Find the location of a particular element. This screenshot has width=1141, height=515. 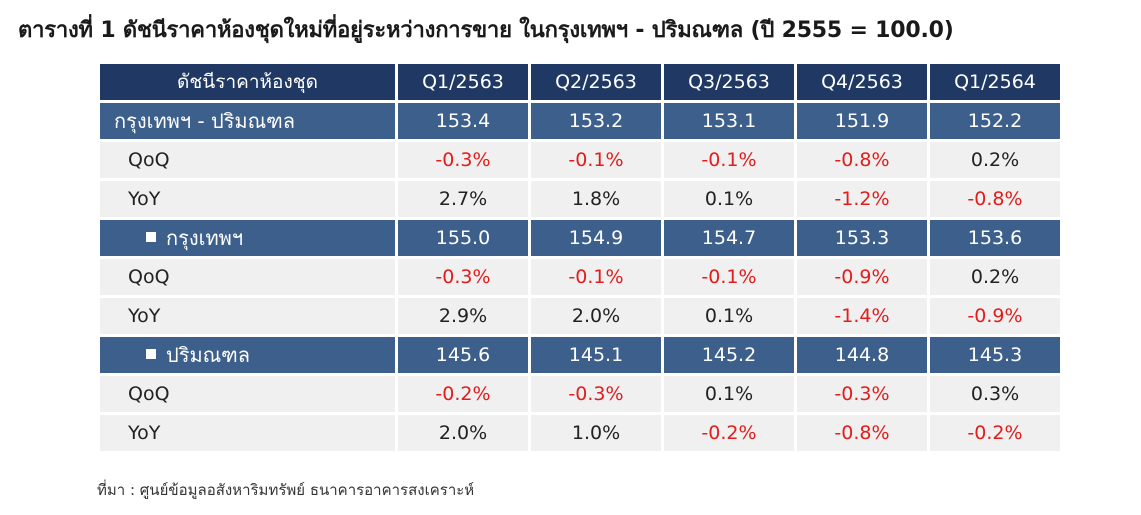

header-cell: Q2/2563 is located at coordinates (596, 82).